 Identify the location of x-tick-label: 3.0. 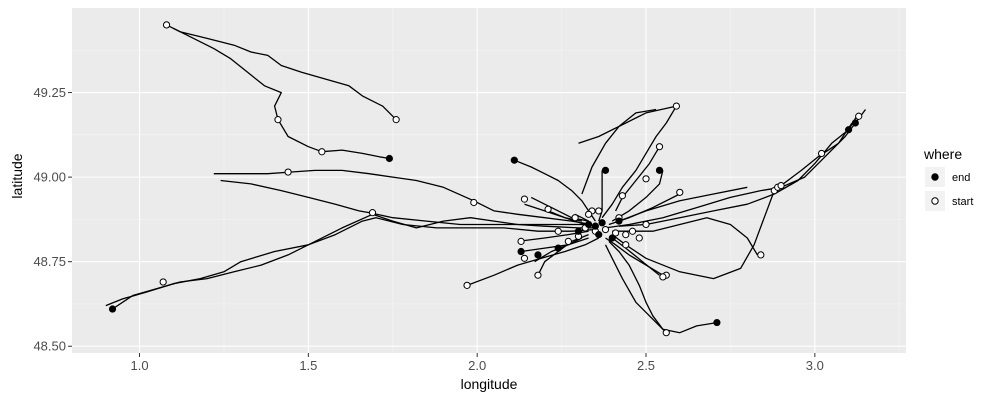
(815, 365).